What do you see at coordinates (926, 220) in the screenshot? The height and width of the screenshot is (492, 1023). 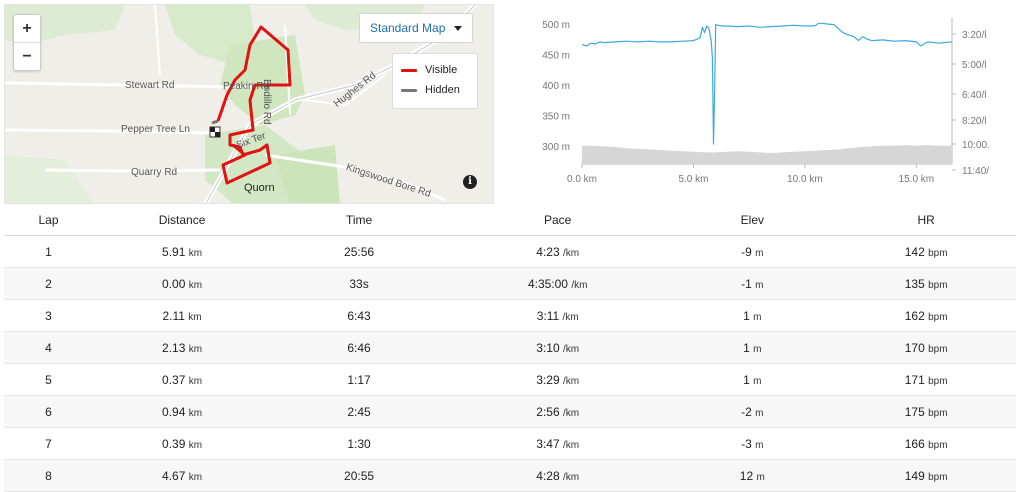 I see `header-hr: HR` at bounding box center [926, 220].